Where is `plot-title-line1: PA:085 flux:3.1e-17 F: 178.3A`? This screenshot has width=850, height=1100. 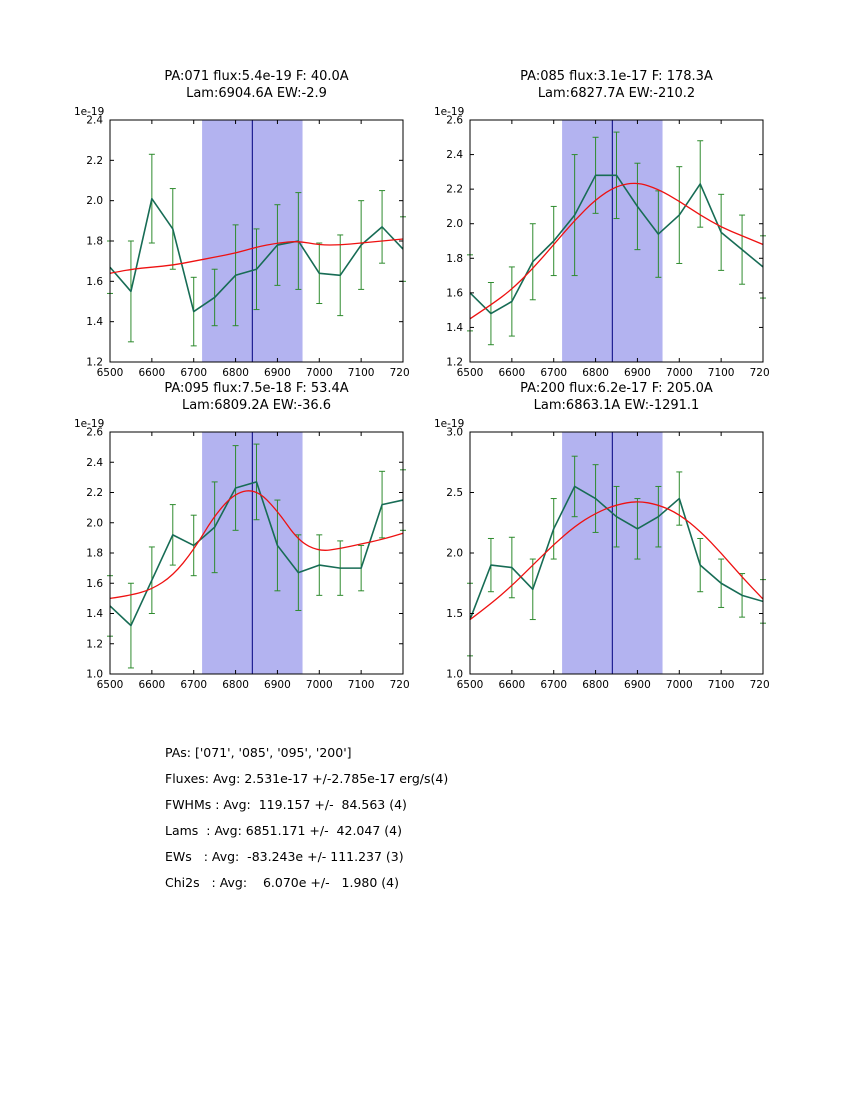 plot-title-line1: PA:085 flux:3.1e-17 F: 178.3A is located at coordinates (616, 76).